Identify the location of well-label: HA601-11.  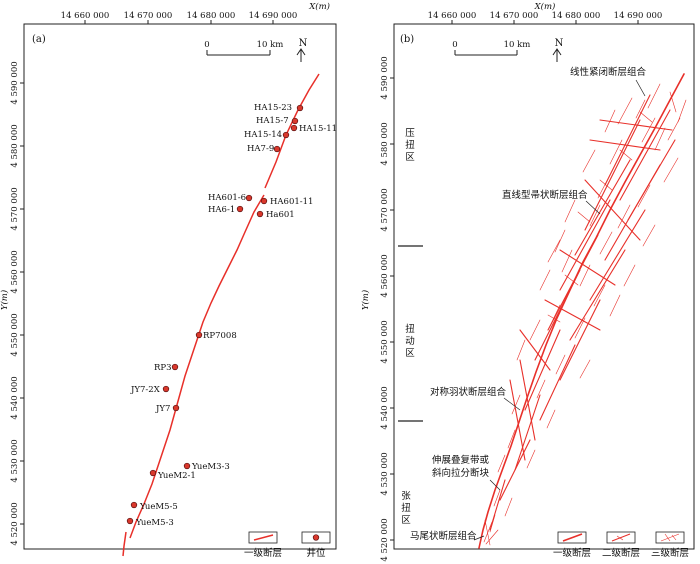
(291, 202).